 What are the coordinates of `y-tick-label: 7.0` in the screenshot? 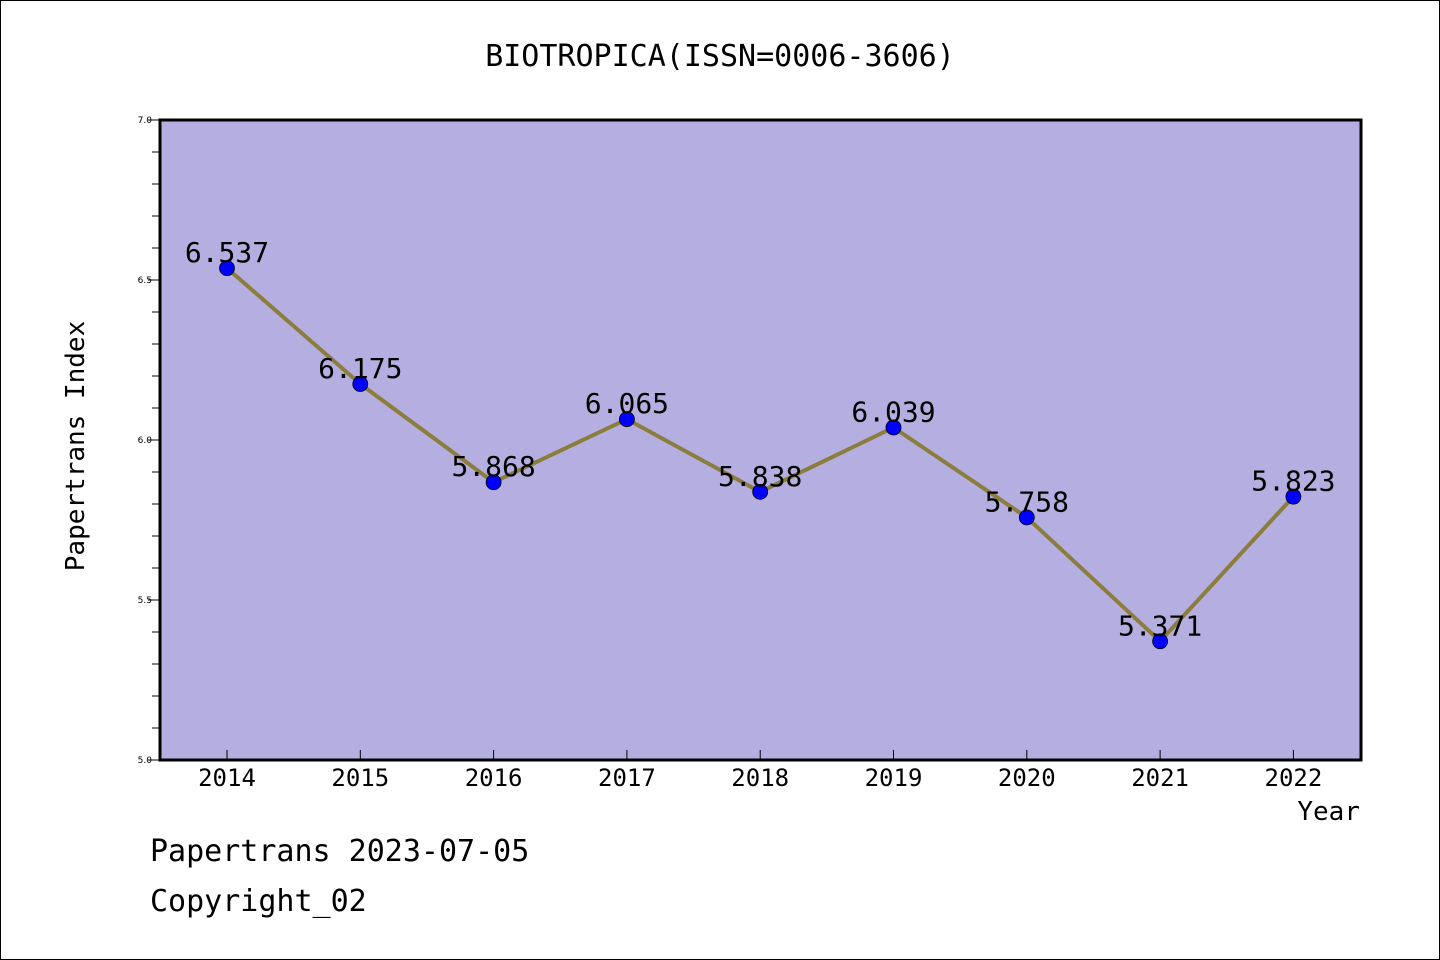 It's located at (145, 121).